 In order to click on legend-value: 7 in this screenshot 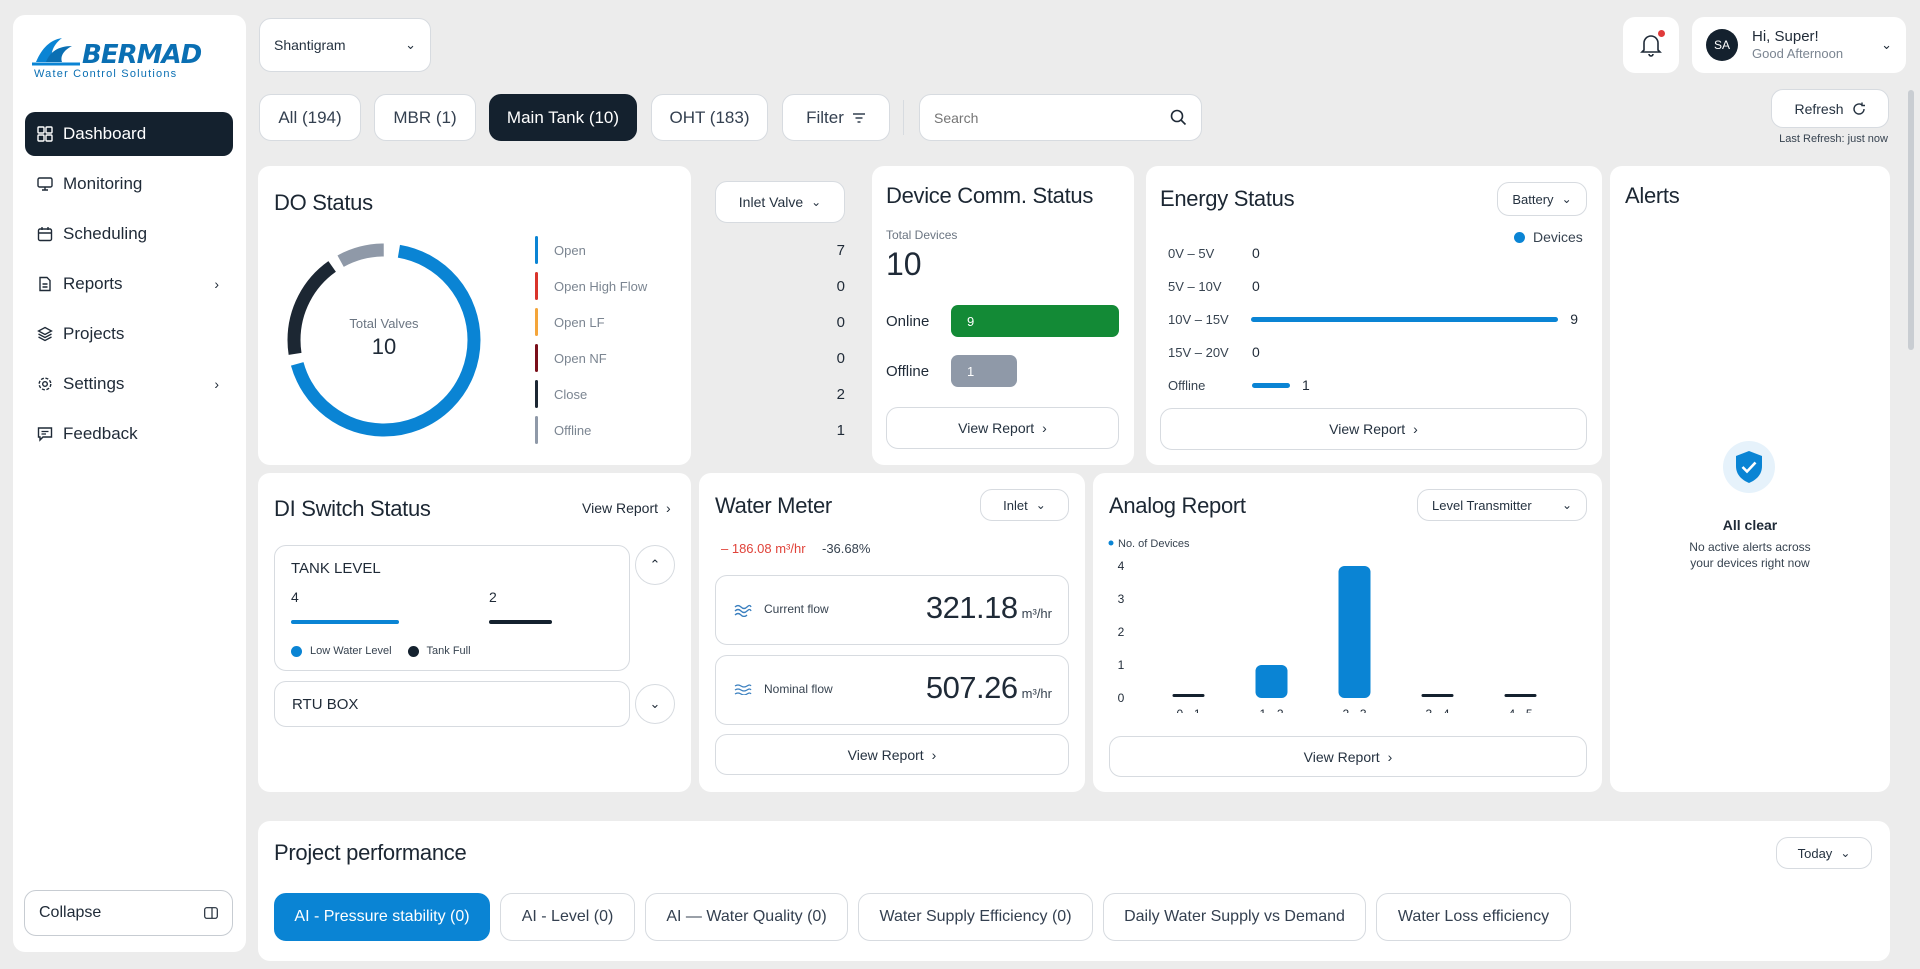, I will do `click(840, 250)`.